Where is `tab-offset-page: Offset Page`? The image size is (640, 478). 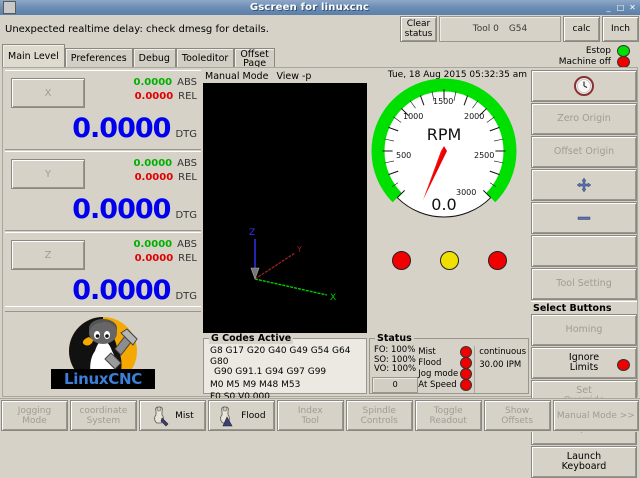 tab-offset-page: Offset Page is located at coordinates (254, 58).